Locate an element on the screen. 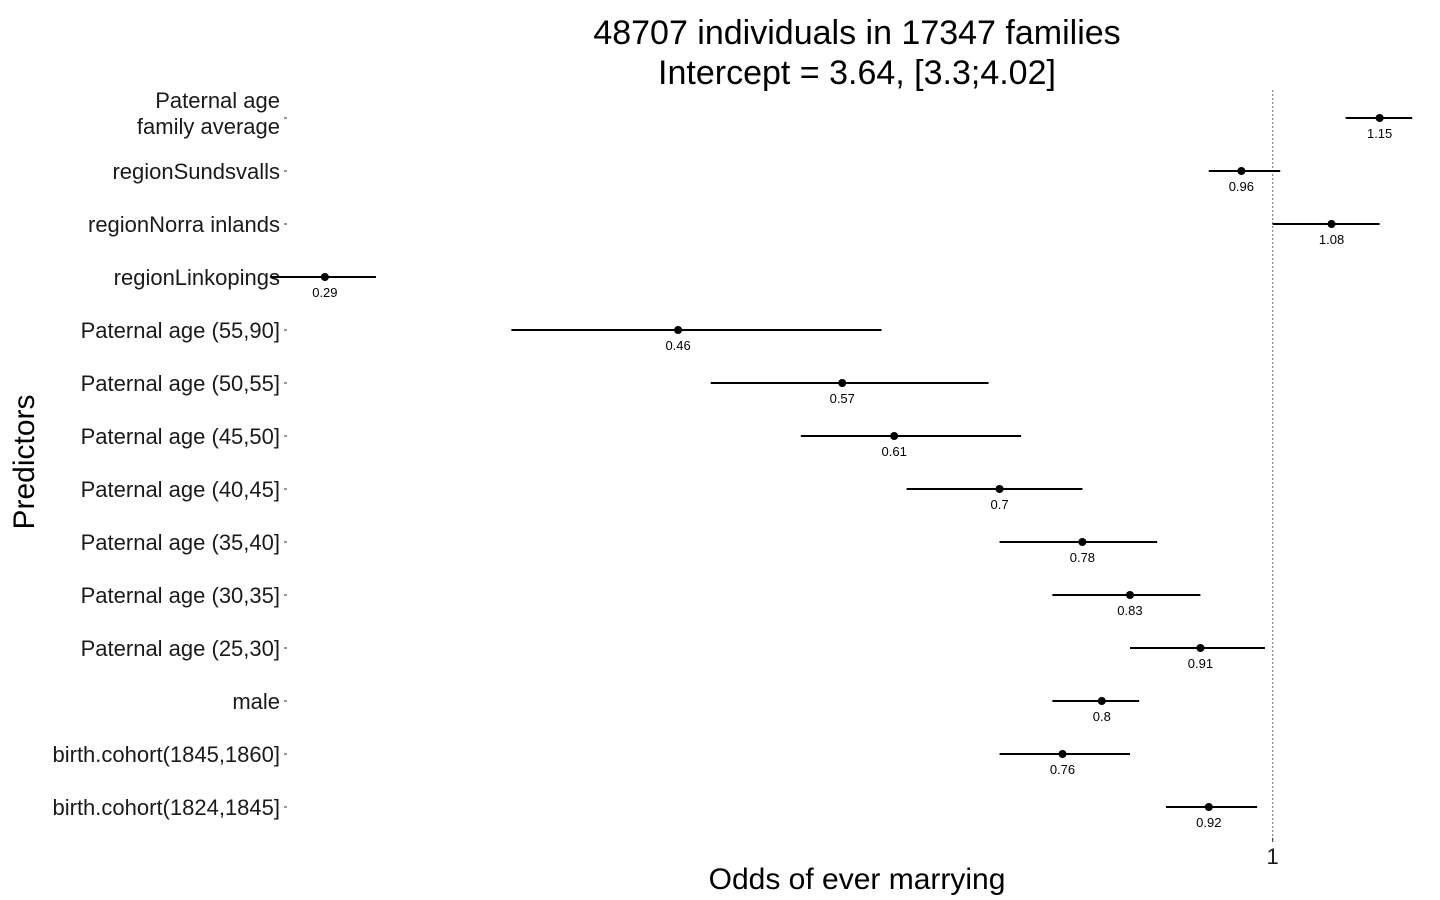 The height and width of the screenshot is (900, 1440). predictor-label: Paternal age (40,45] is located at coordinates (180, 489).